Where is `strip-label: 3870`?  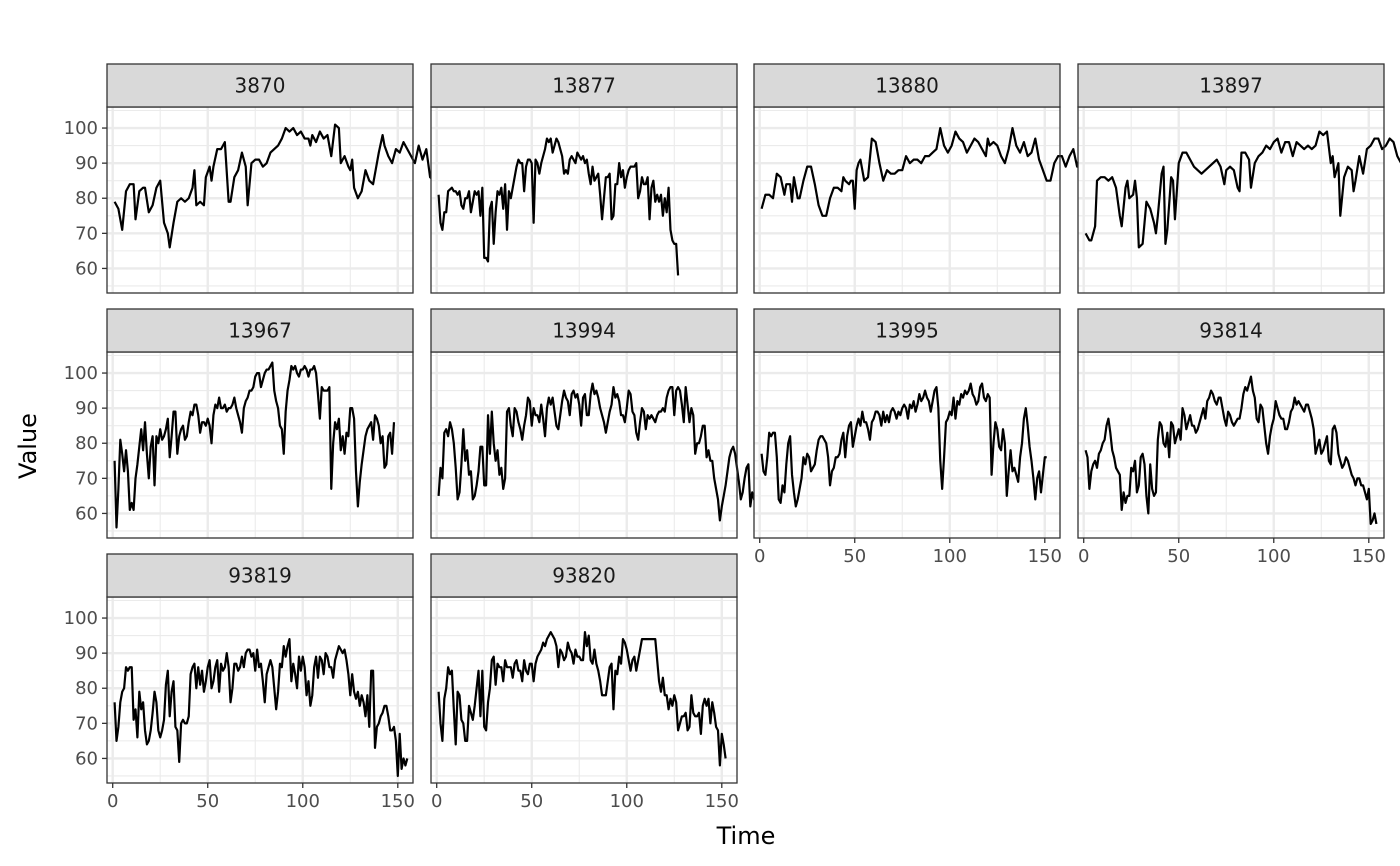
strip-label: 3870 is located at coordinates (260, 86).